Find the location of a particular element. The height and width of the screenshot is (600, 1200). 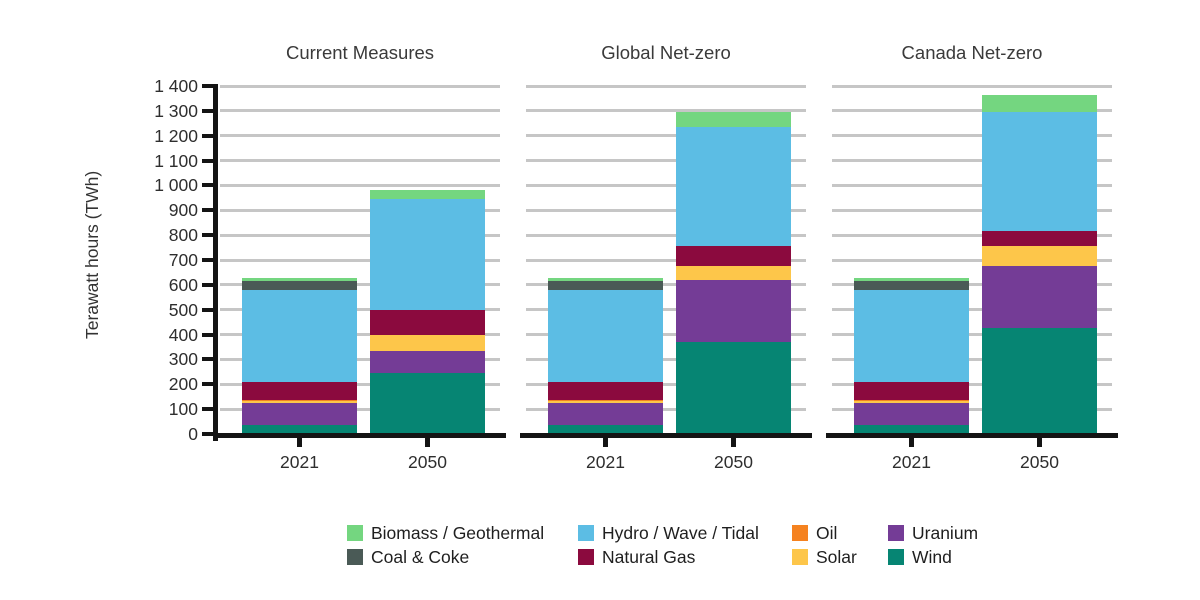

legend-item-uranium: Uranium is located at coordinates (933, 533).